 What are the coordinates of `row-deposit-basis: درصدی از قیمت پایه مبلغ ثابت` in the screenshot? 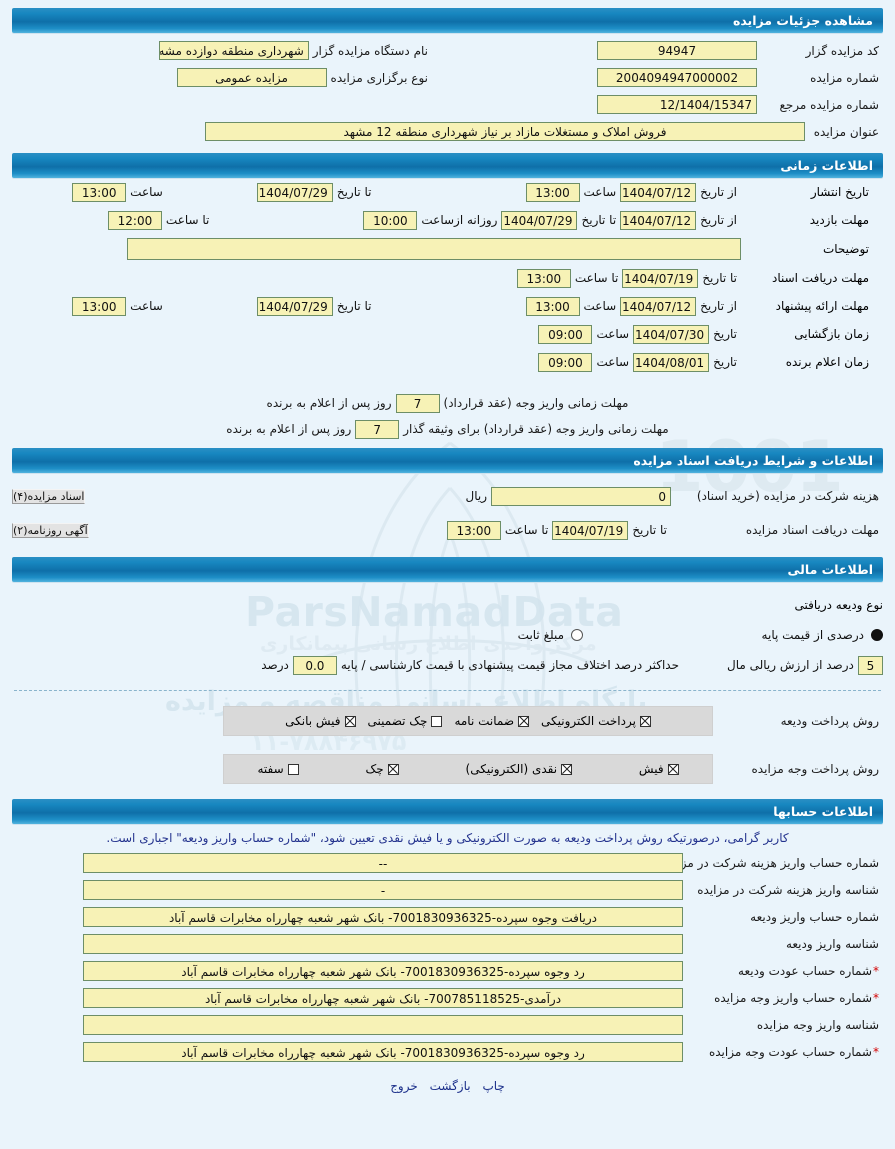 It's located at (447, 635).